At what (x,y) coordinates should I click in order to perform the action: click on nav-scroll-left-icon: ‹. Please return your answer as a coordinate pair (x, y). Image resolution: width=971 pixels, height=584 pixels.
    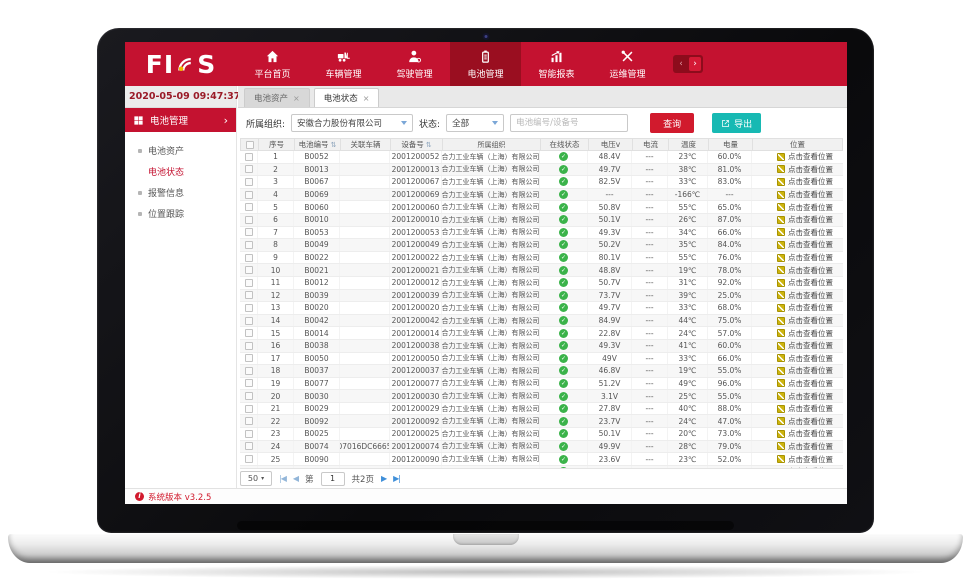
    Looking at the image, I should click on (681, 64).